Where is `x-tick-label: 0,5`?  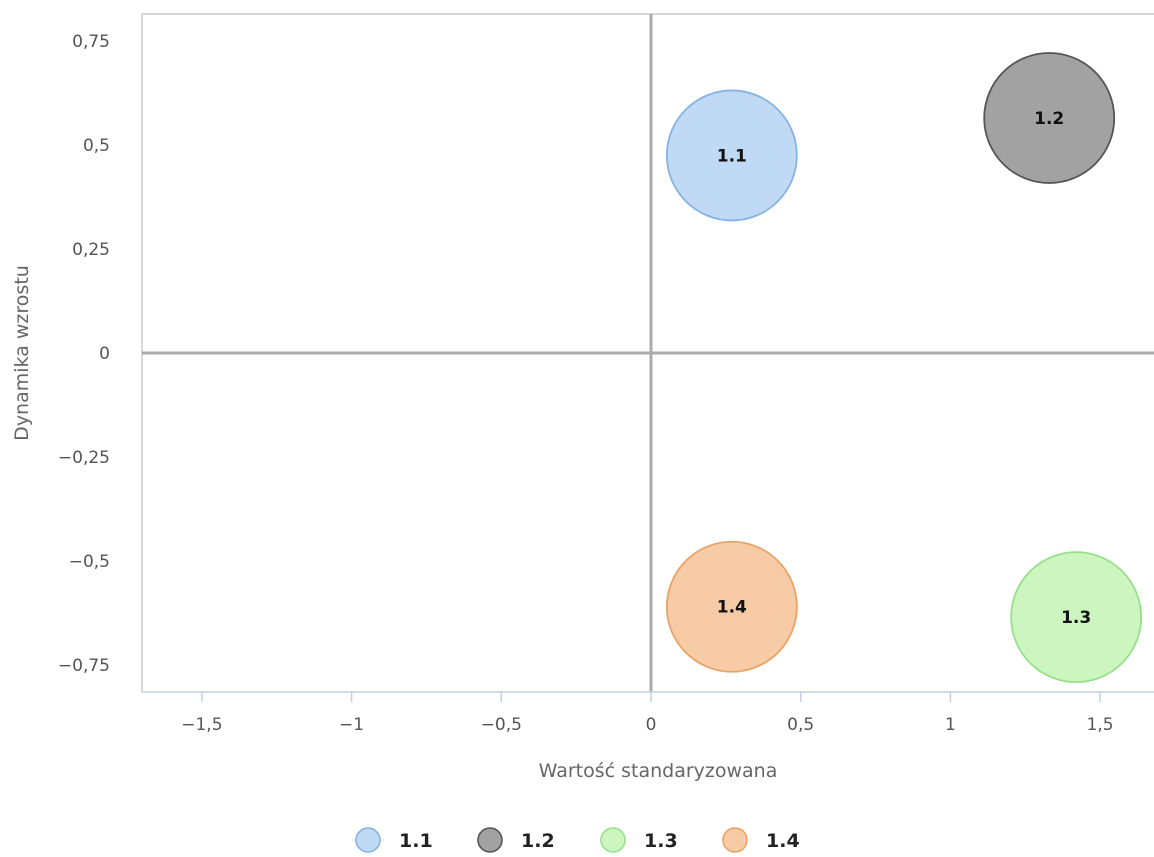
x-tick-label: 0,5 is located at coordinates (800, 725).